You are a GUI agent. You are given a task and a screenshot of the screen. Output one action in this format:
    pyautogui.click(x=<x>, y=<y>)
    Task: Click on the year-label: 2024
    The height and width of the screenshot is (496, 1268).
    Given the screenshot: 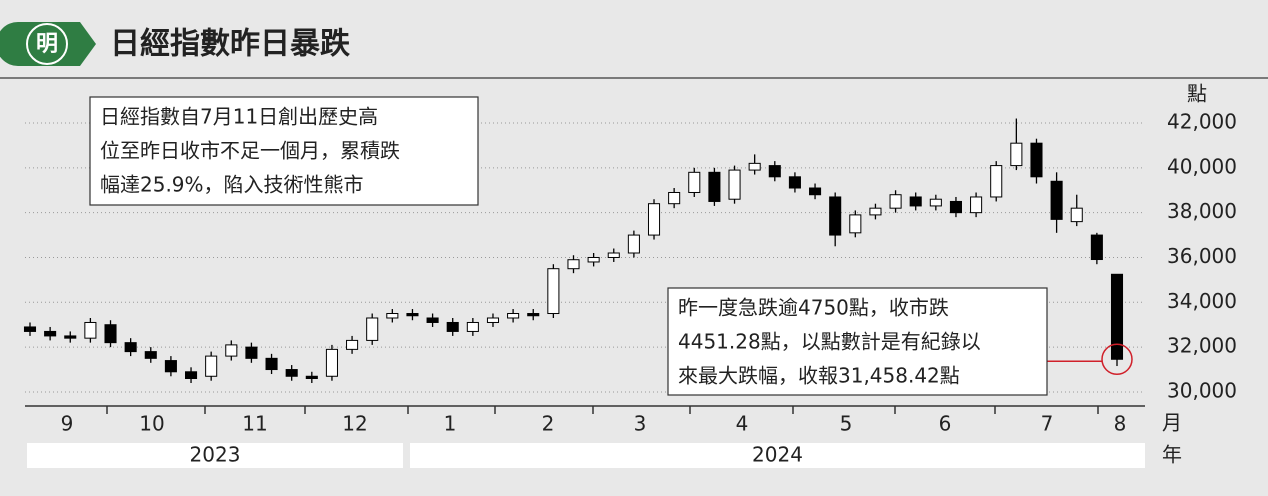 What is the action you would take?
    pyautogui.click(x=777, y=455)
    